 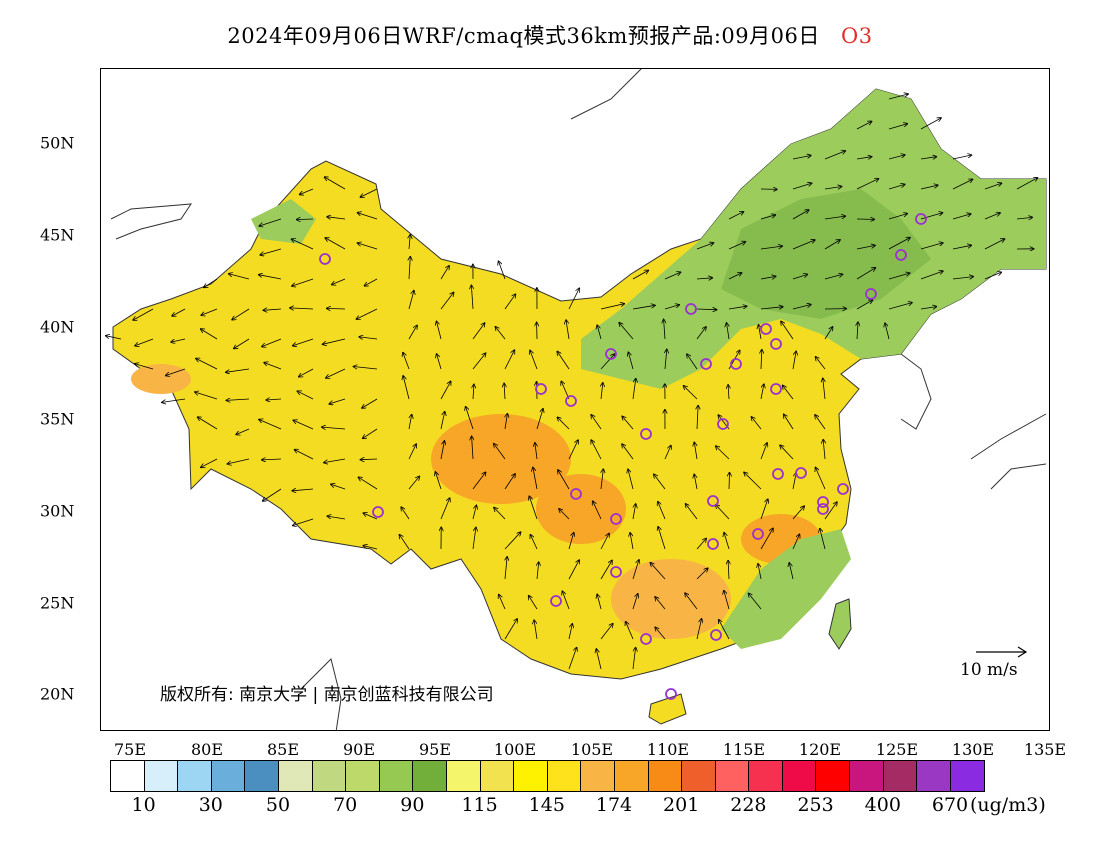 What do you see at coordinates (412, 805) in the screenshot?
I see `legend-value-label: 90` at bounding box center [412, 805].